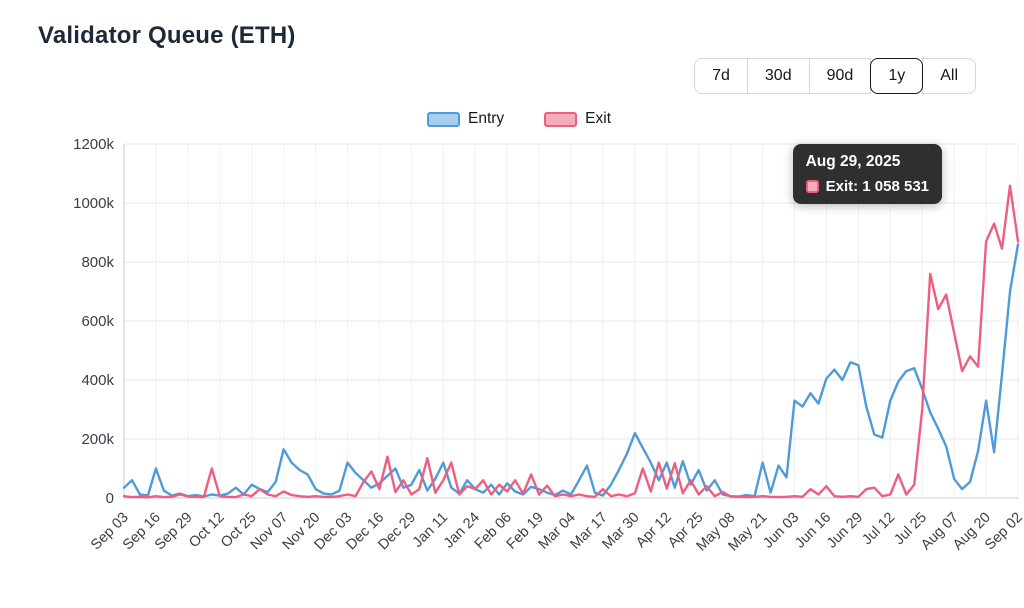 Image resolution: width=1024 pixels, height=608 pixels. What do you see at coordinates (97, 380) in the screenshot?
I see `svg-text: 400k` at bounding box center [97, 380].